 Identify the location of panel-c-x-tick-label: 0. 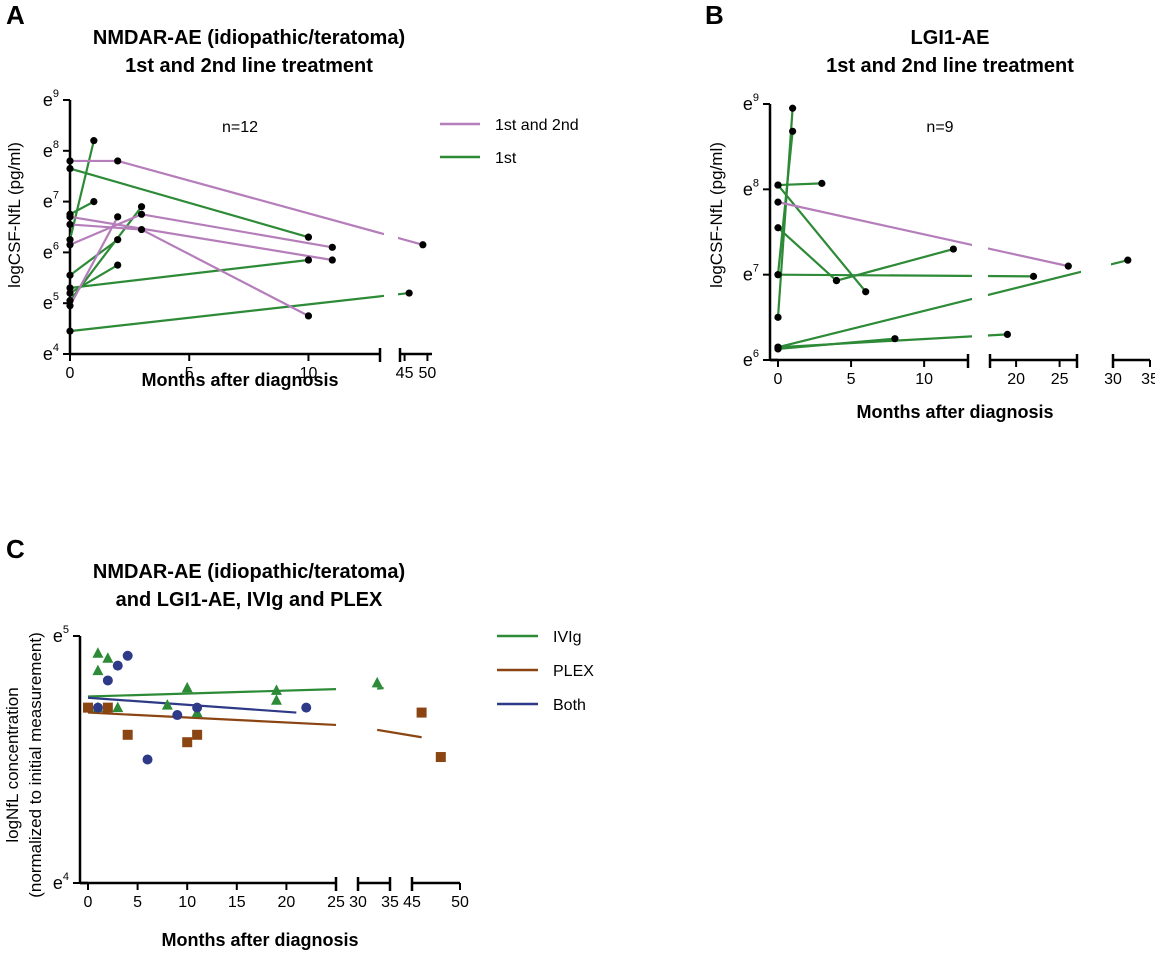
(88, 902).